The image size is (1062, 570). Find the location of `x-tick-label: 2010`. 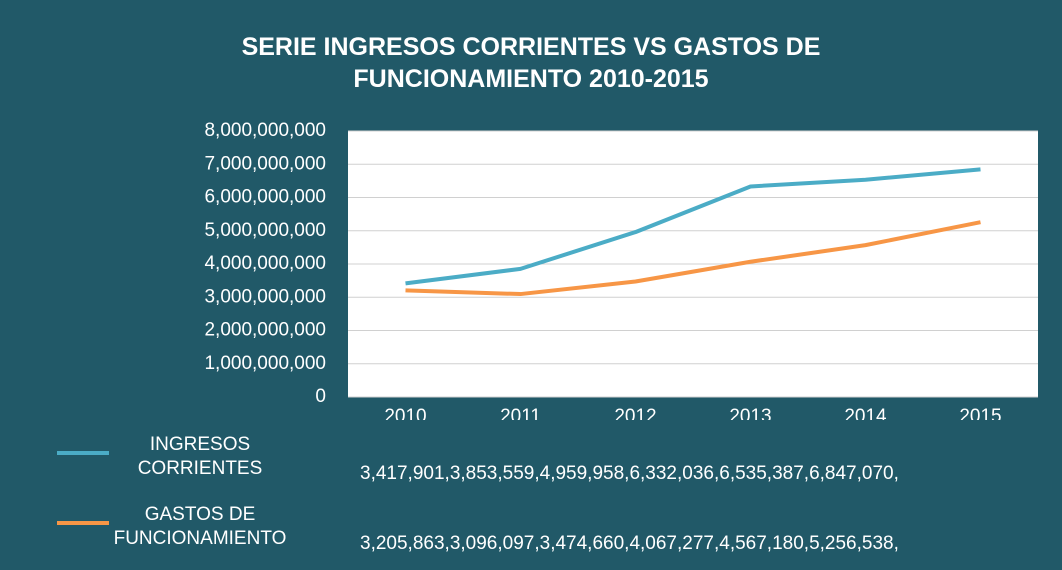

x-tick-label: 2010 is located at coordinates (405, 413).